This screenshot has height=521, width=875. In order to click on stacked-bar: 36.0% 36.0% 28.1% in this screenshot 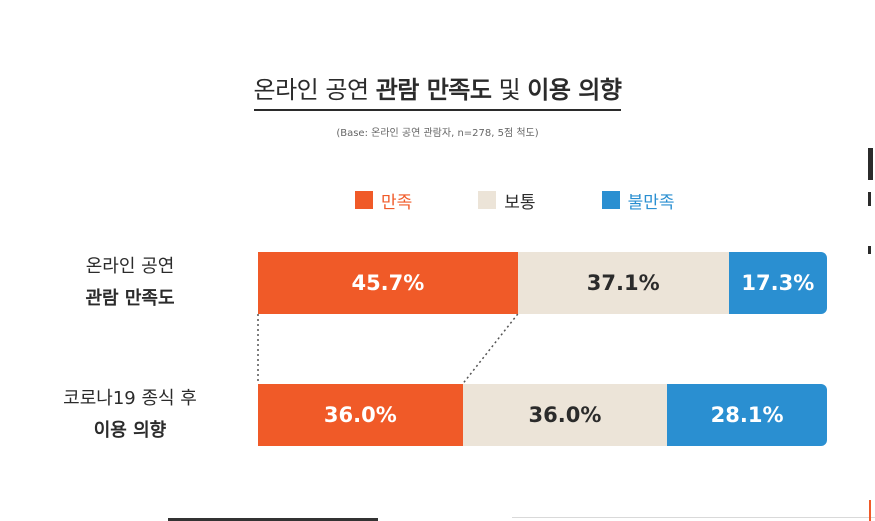, I will do `click(542, 415)`.